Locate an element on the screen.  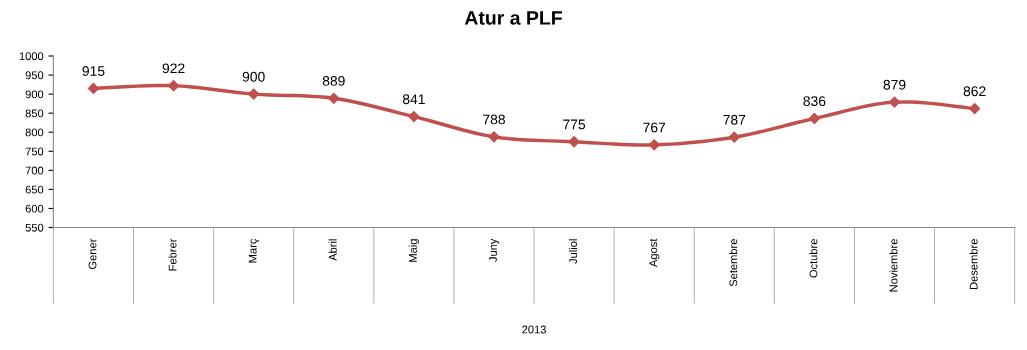
y-tick-label: 800 is located at coordinates (34, 132).